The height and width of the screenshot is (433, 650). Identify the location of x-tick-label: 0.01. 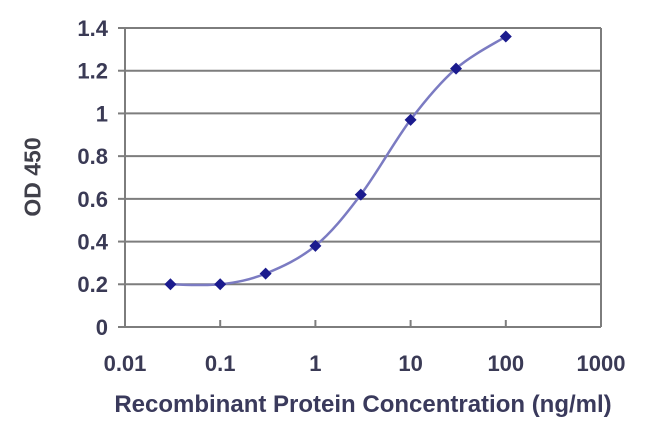
(125, 363).